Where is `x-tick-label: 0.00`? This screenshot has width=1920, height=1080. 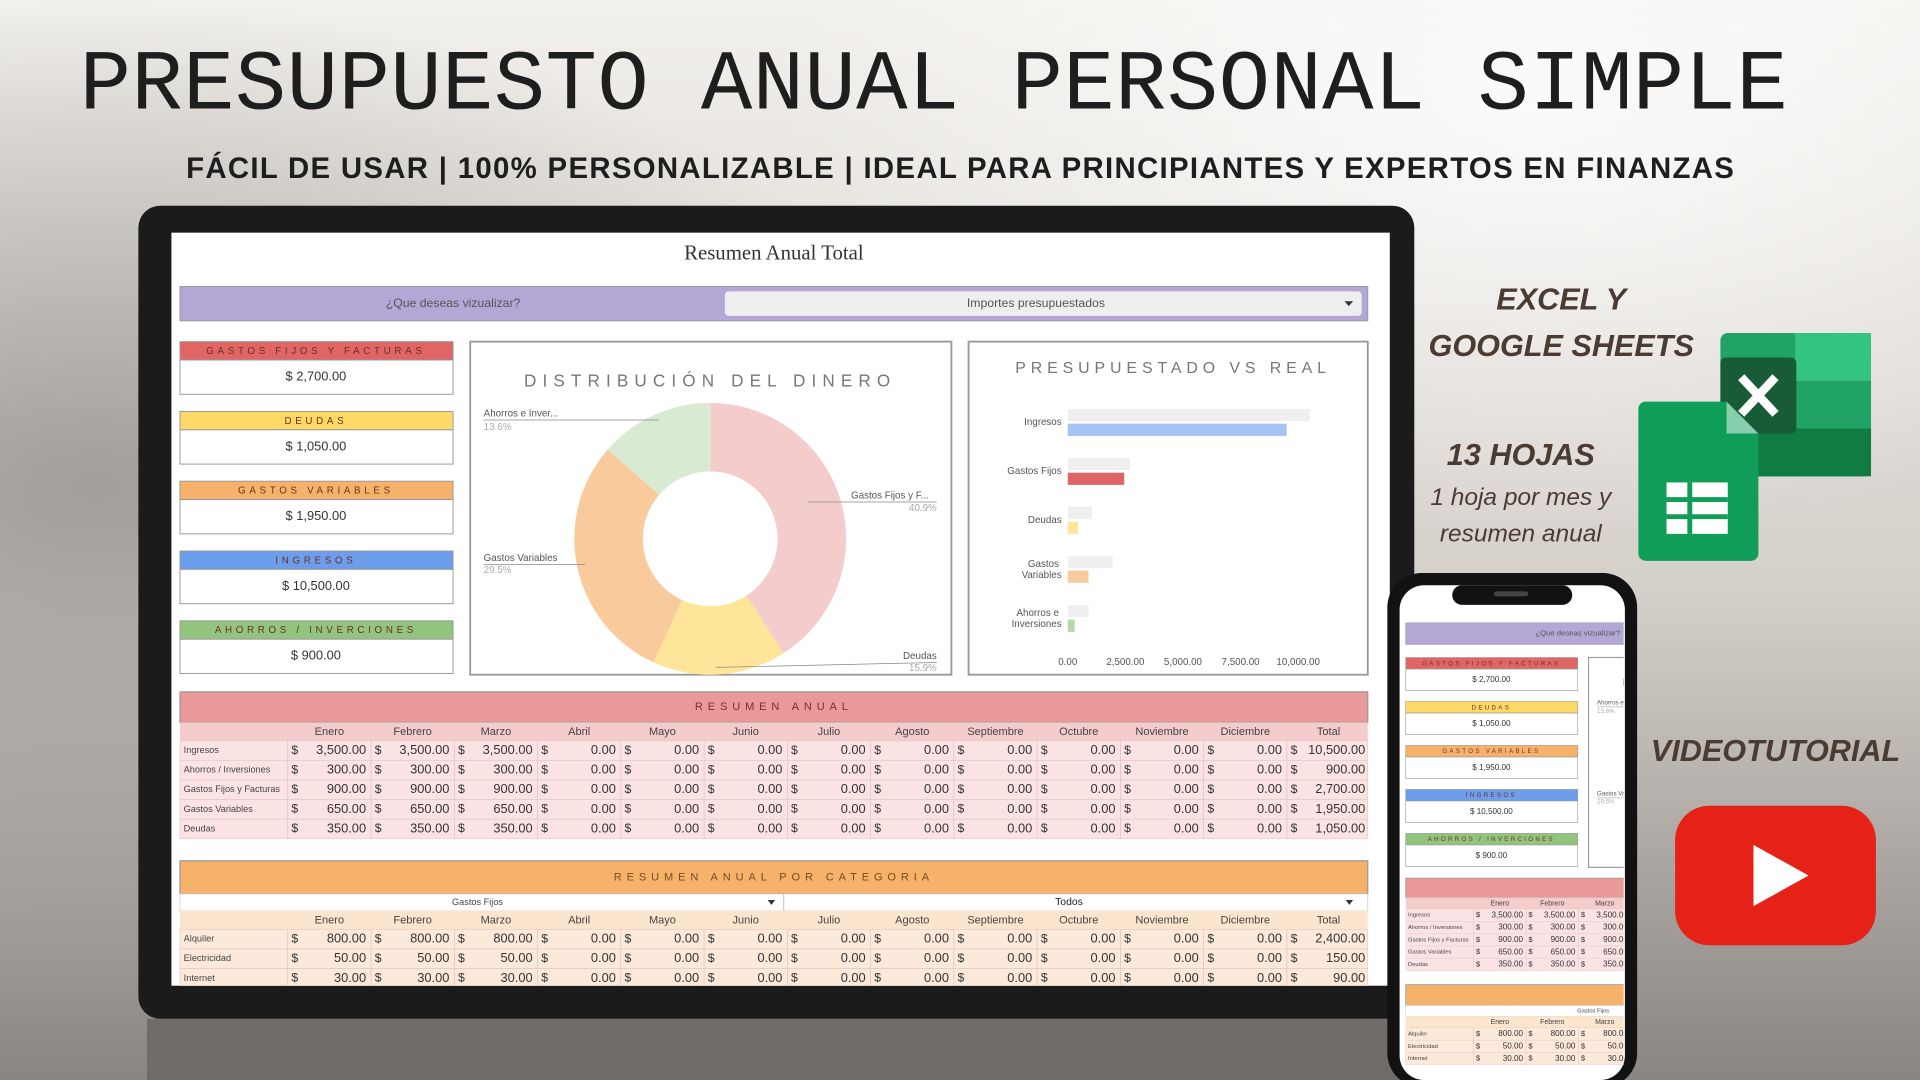 x-tick-label: 0.00 is located at coordinates (1068, 662).